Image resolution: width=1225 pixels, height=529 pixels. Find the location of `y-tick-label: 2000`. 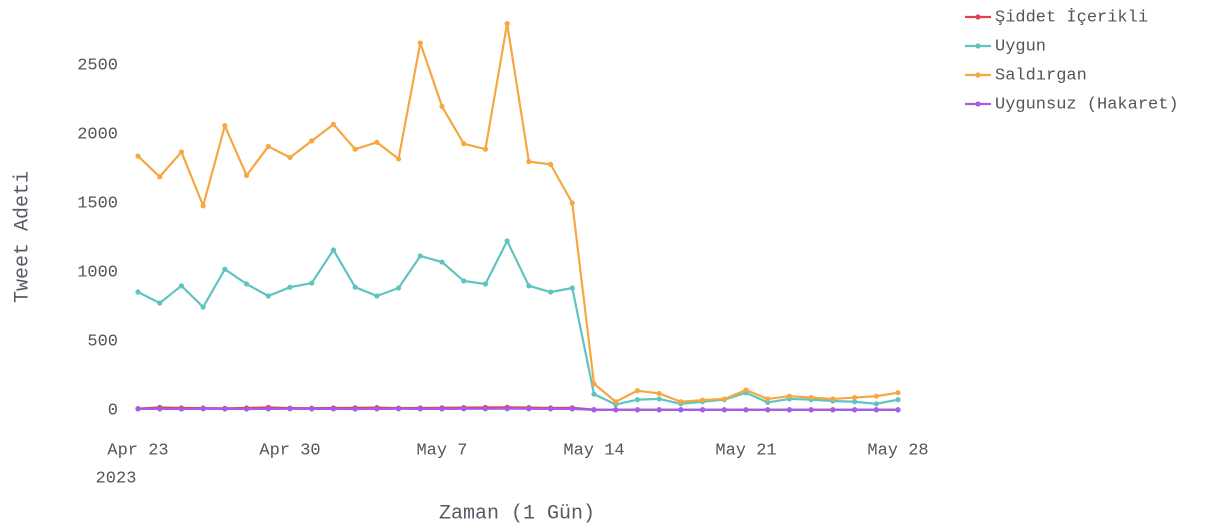

y-tick-label: 2000 is located at coordinates (97, 134).